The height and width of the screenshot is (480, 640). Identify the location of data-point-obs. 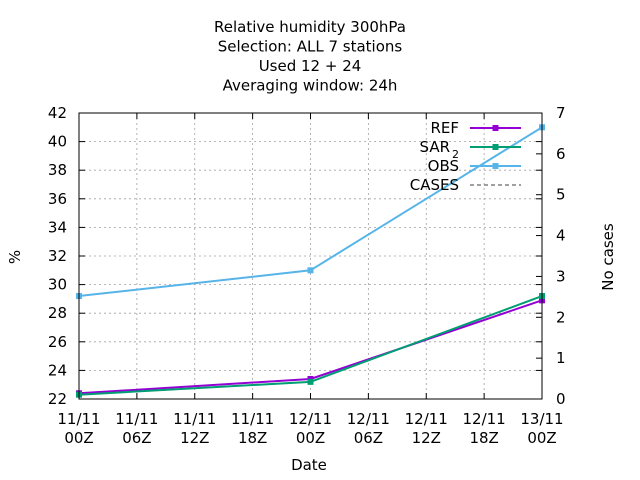
(310, 270).